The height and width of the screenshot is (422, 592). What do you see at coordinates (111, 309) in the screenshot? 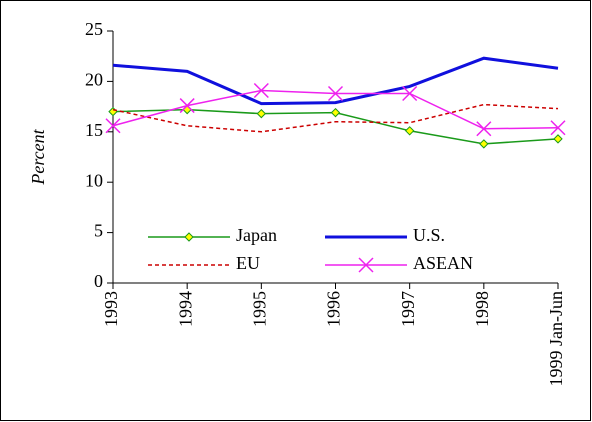
I see `x-tick-label: 1993` at bounding box center [111, 309].